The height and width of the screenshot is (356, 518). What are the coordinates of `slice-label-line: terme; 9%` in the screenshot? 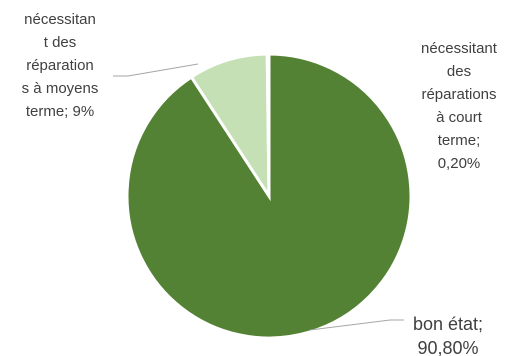 It's located at (60, 111).